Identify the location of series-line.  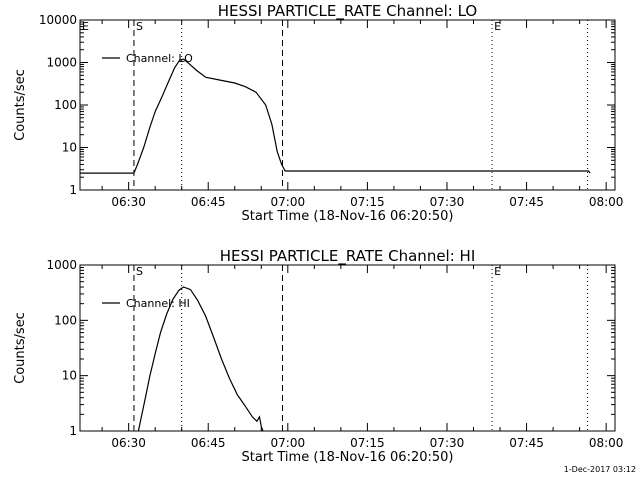
(200, 359).